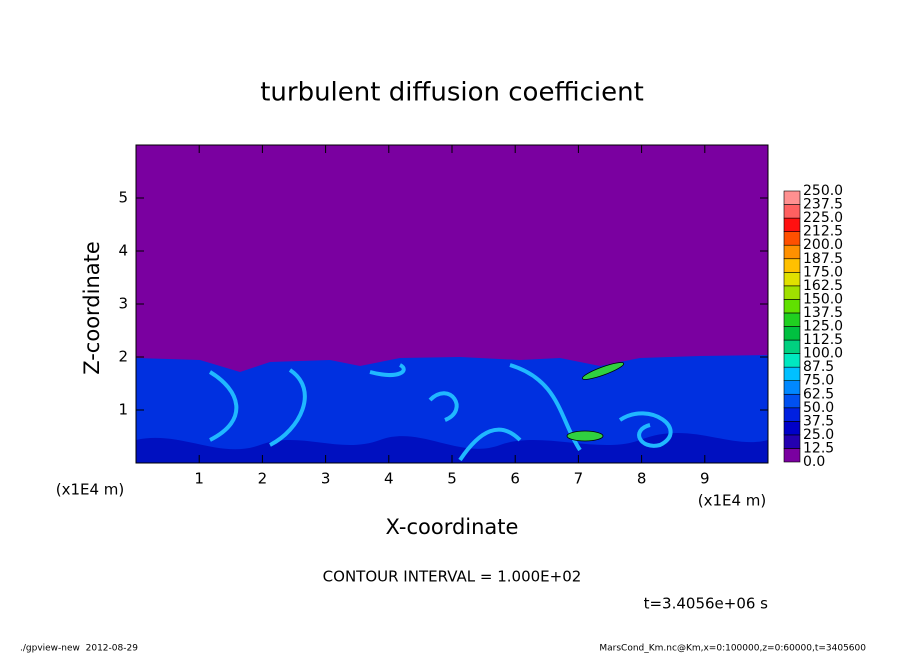  Describe the element at coordinates (452, 479) in the screenshot. I see `x-tick-label: 5` at that location.